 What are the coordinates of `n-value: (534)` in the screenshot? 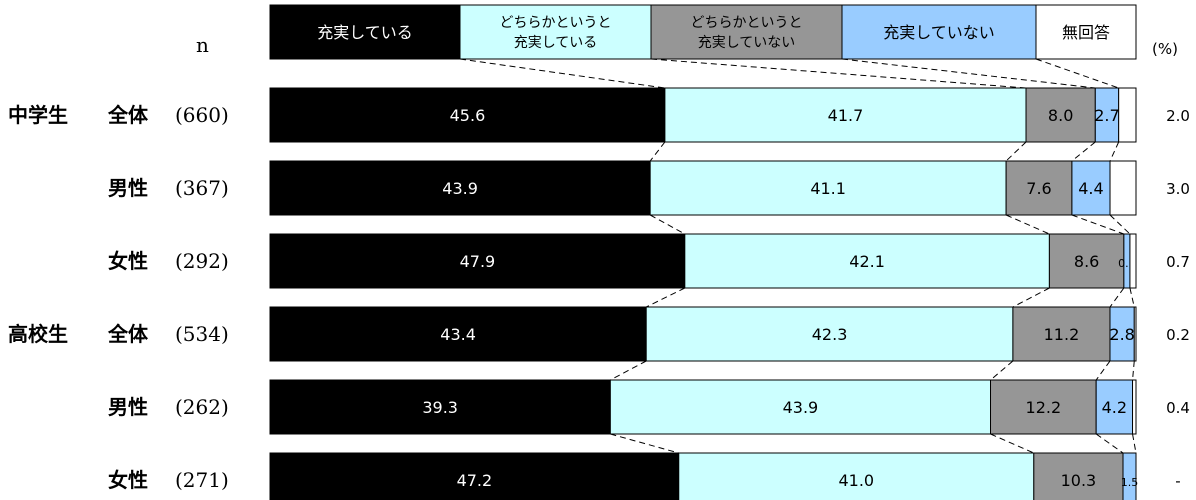 It's located at (202, 334).